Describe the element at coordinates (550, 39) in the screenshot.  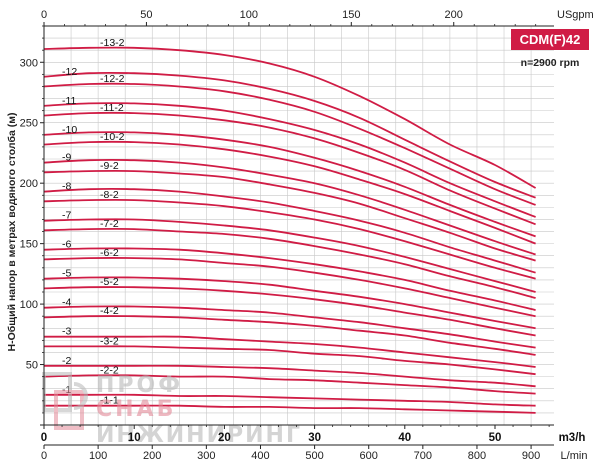
I see `chart-title: CDM(F)42` at that location.